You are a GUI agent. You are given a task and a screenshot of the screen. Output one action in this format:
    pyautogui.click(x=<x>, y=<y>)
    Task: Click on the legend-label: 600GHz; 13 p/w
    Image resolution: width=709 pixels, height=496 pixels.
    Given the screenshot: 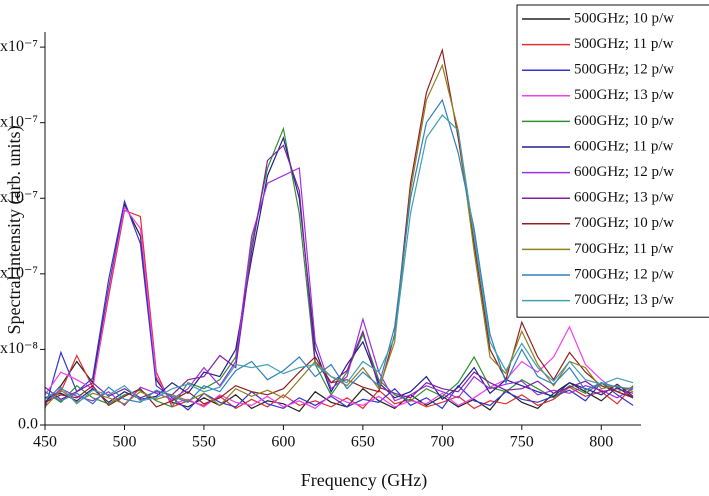 What is the action you would take?
    pyautogui.click(x=624, y=198)
    